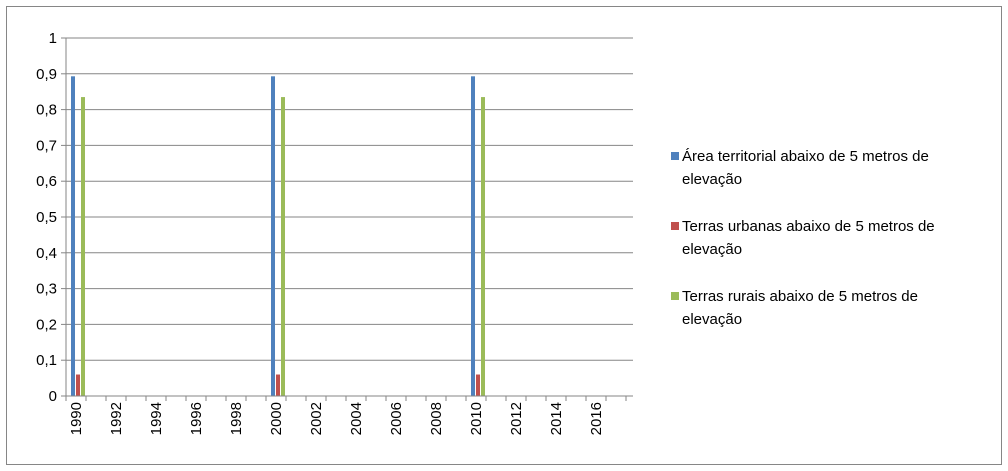 Image resolution: width=1008 pixels, height=471 pixels. What do you see at coordinates (805, 156) in the screenshot?
I see `legend-label: Área territorial abaixo de 5 metros de` at bounding box center [805, 156].